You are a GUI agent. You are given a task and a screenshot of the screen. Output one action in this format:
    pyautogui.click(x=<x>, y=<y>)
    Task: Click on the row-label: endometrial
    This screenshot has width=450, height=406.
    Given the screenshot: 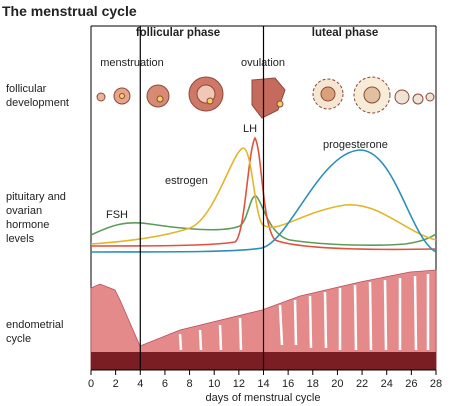 What is the action you would take?
    pyautogui.click(x=34, y=325)
    